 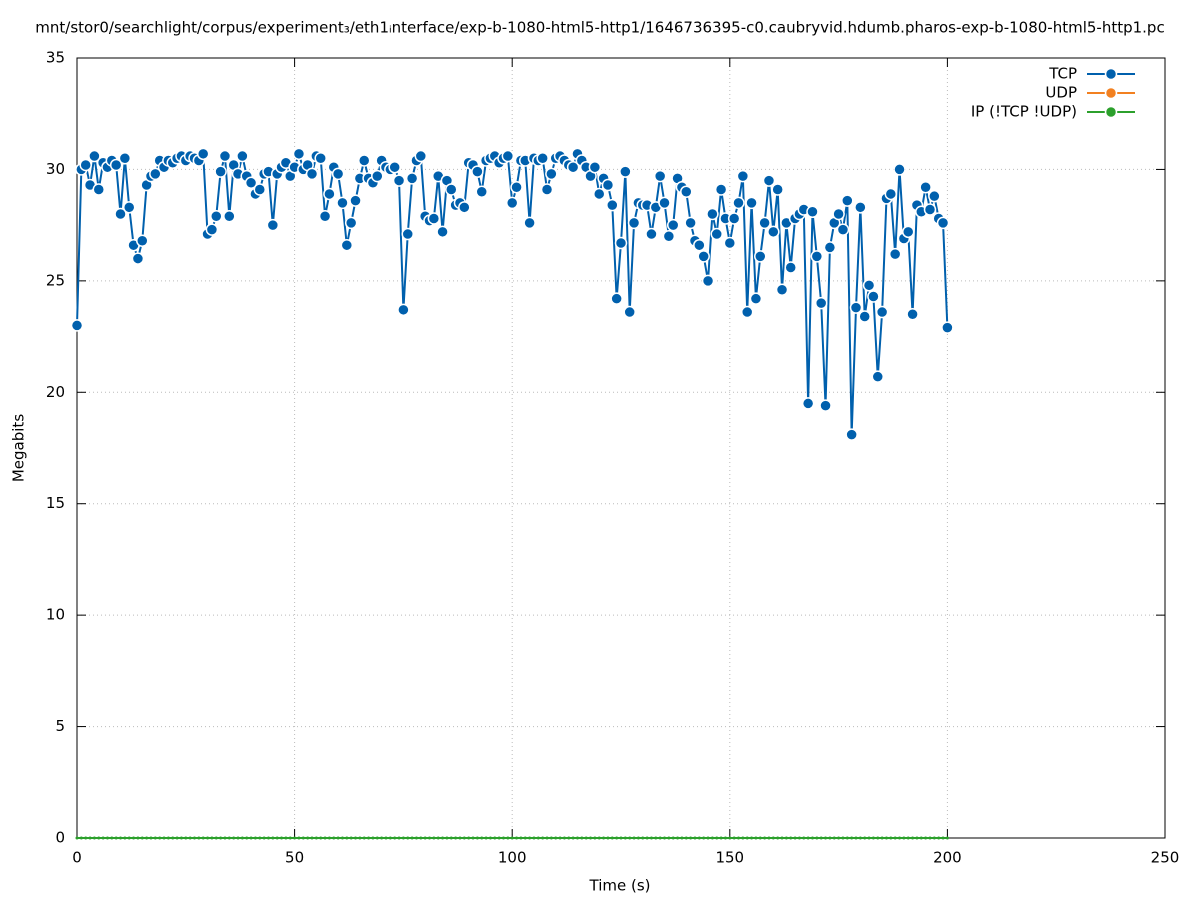 I want to click on legend-label: IP (!TCP !UDP), so click(x=1024, y=112).